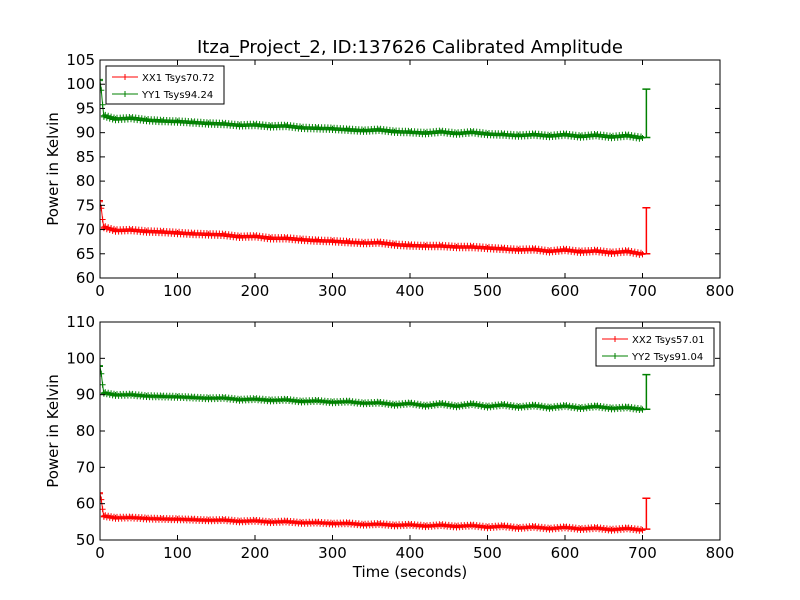  I want to click on y-tick-label: 80, so click(85, 181).